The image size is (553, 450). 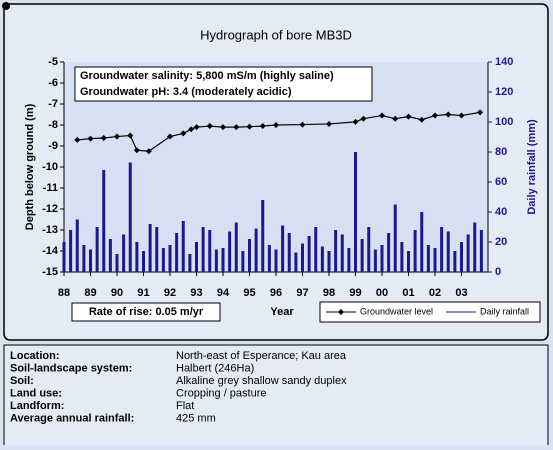 What do you see at coordinates (186, 92) in the screenshot?
I see `annotation: Groundwater pH: 3.4 (moderately acidic)` at bounding box center [186, 92].